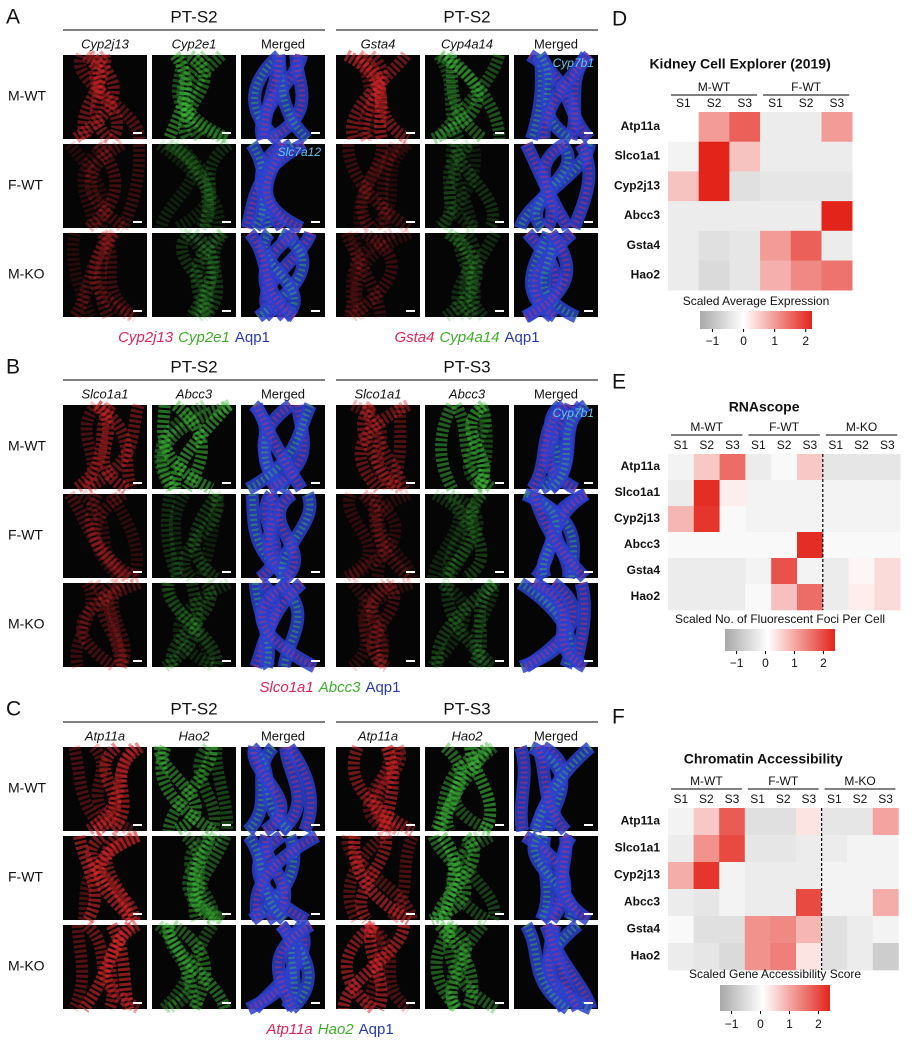  Describe the element at coordinates (861, 445) in the screenshot. I see `column-label: S2` at that location.